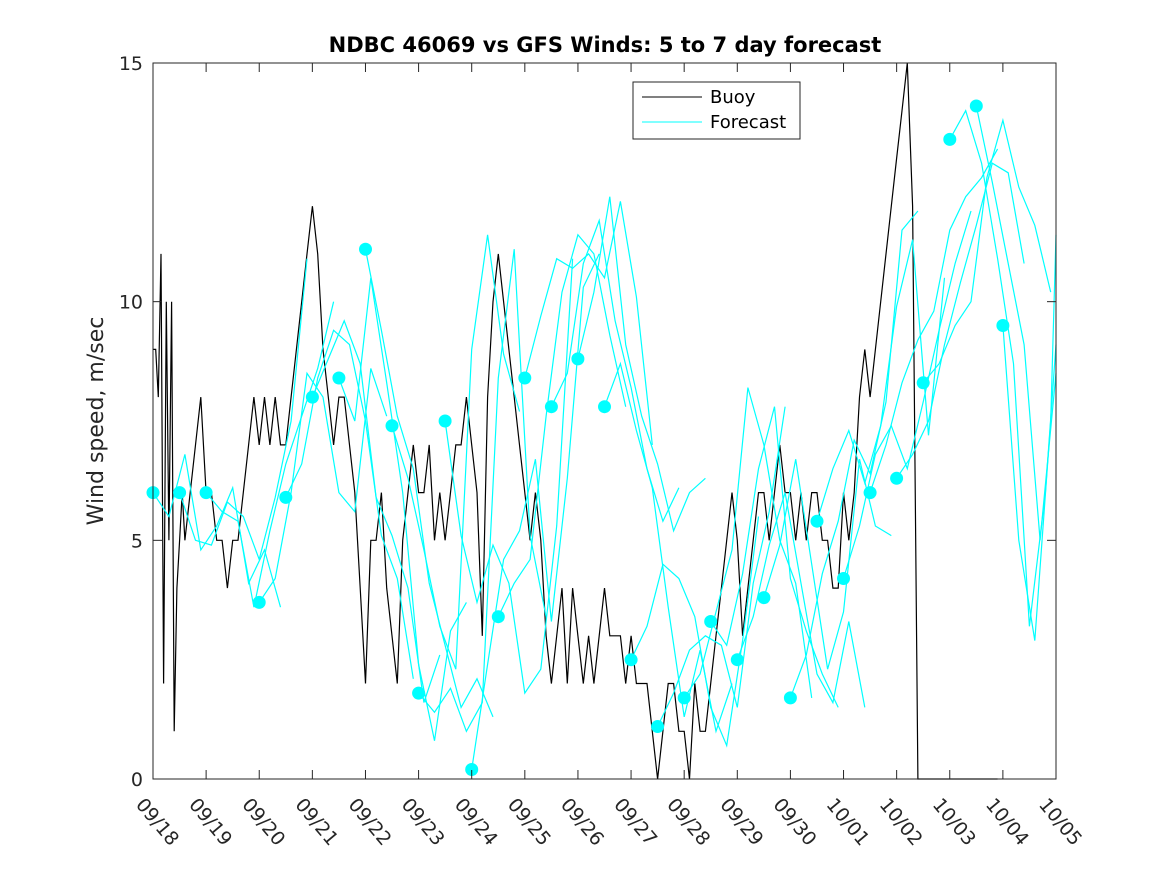  What do you see at coordinates (137, 780) in the screenshot?
I see `y-tick-label: 0` at bounding box center [137, 780].